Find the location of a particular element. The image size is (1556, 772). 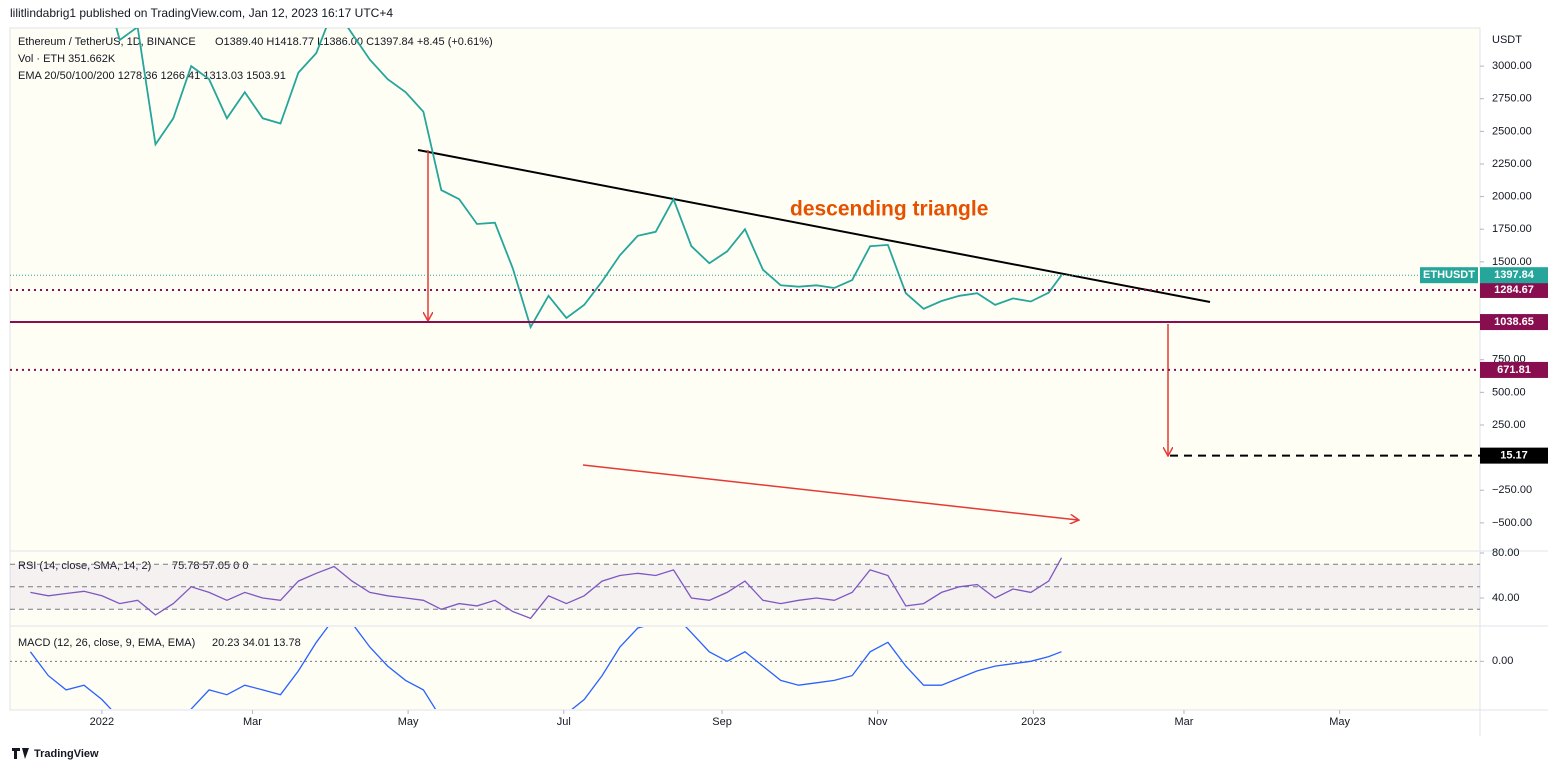

last-price-label: 1397.84 is located at coordinates (1514, 275).